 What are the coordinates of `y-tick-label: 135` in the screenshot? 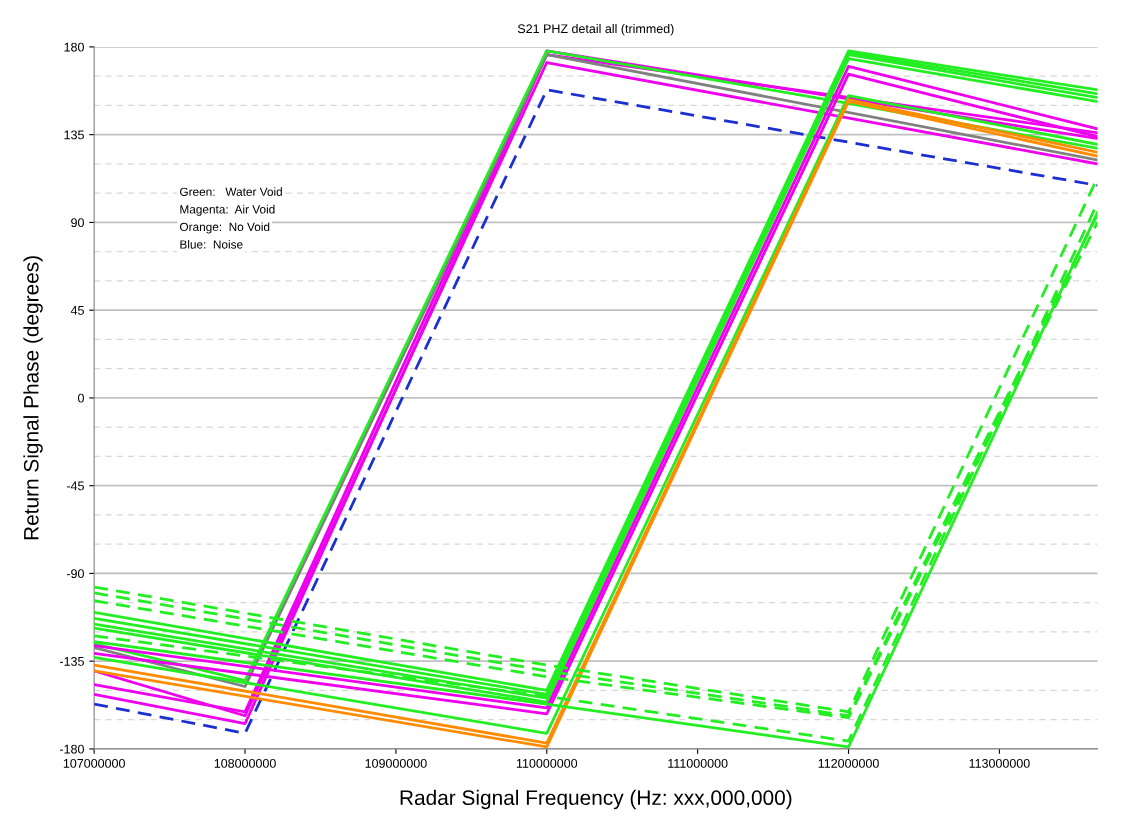 It's located at (74, 135).